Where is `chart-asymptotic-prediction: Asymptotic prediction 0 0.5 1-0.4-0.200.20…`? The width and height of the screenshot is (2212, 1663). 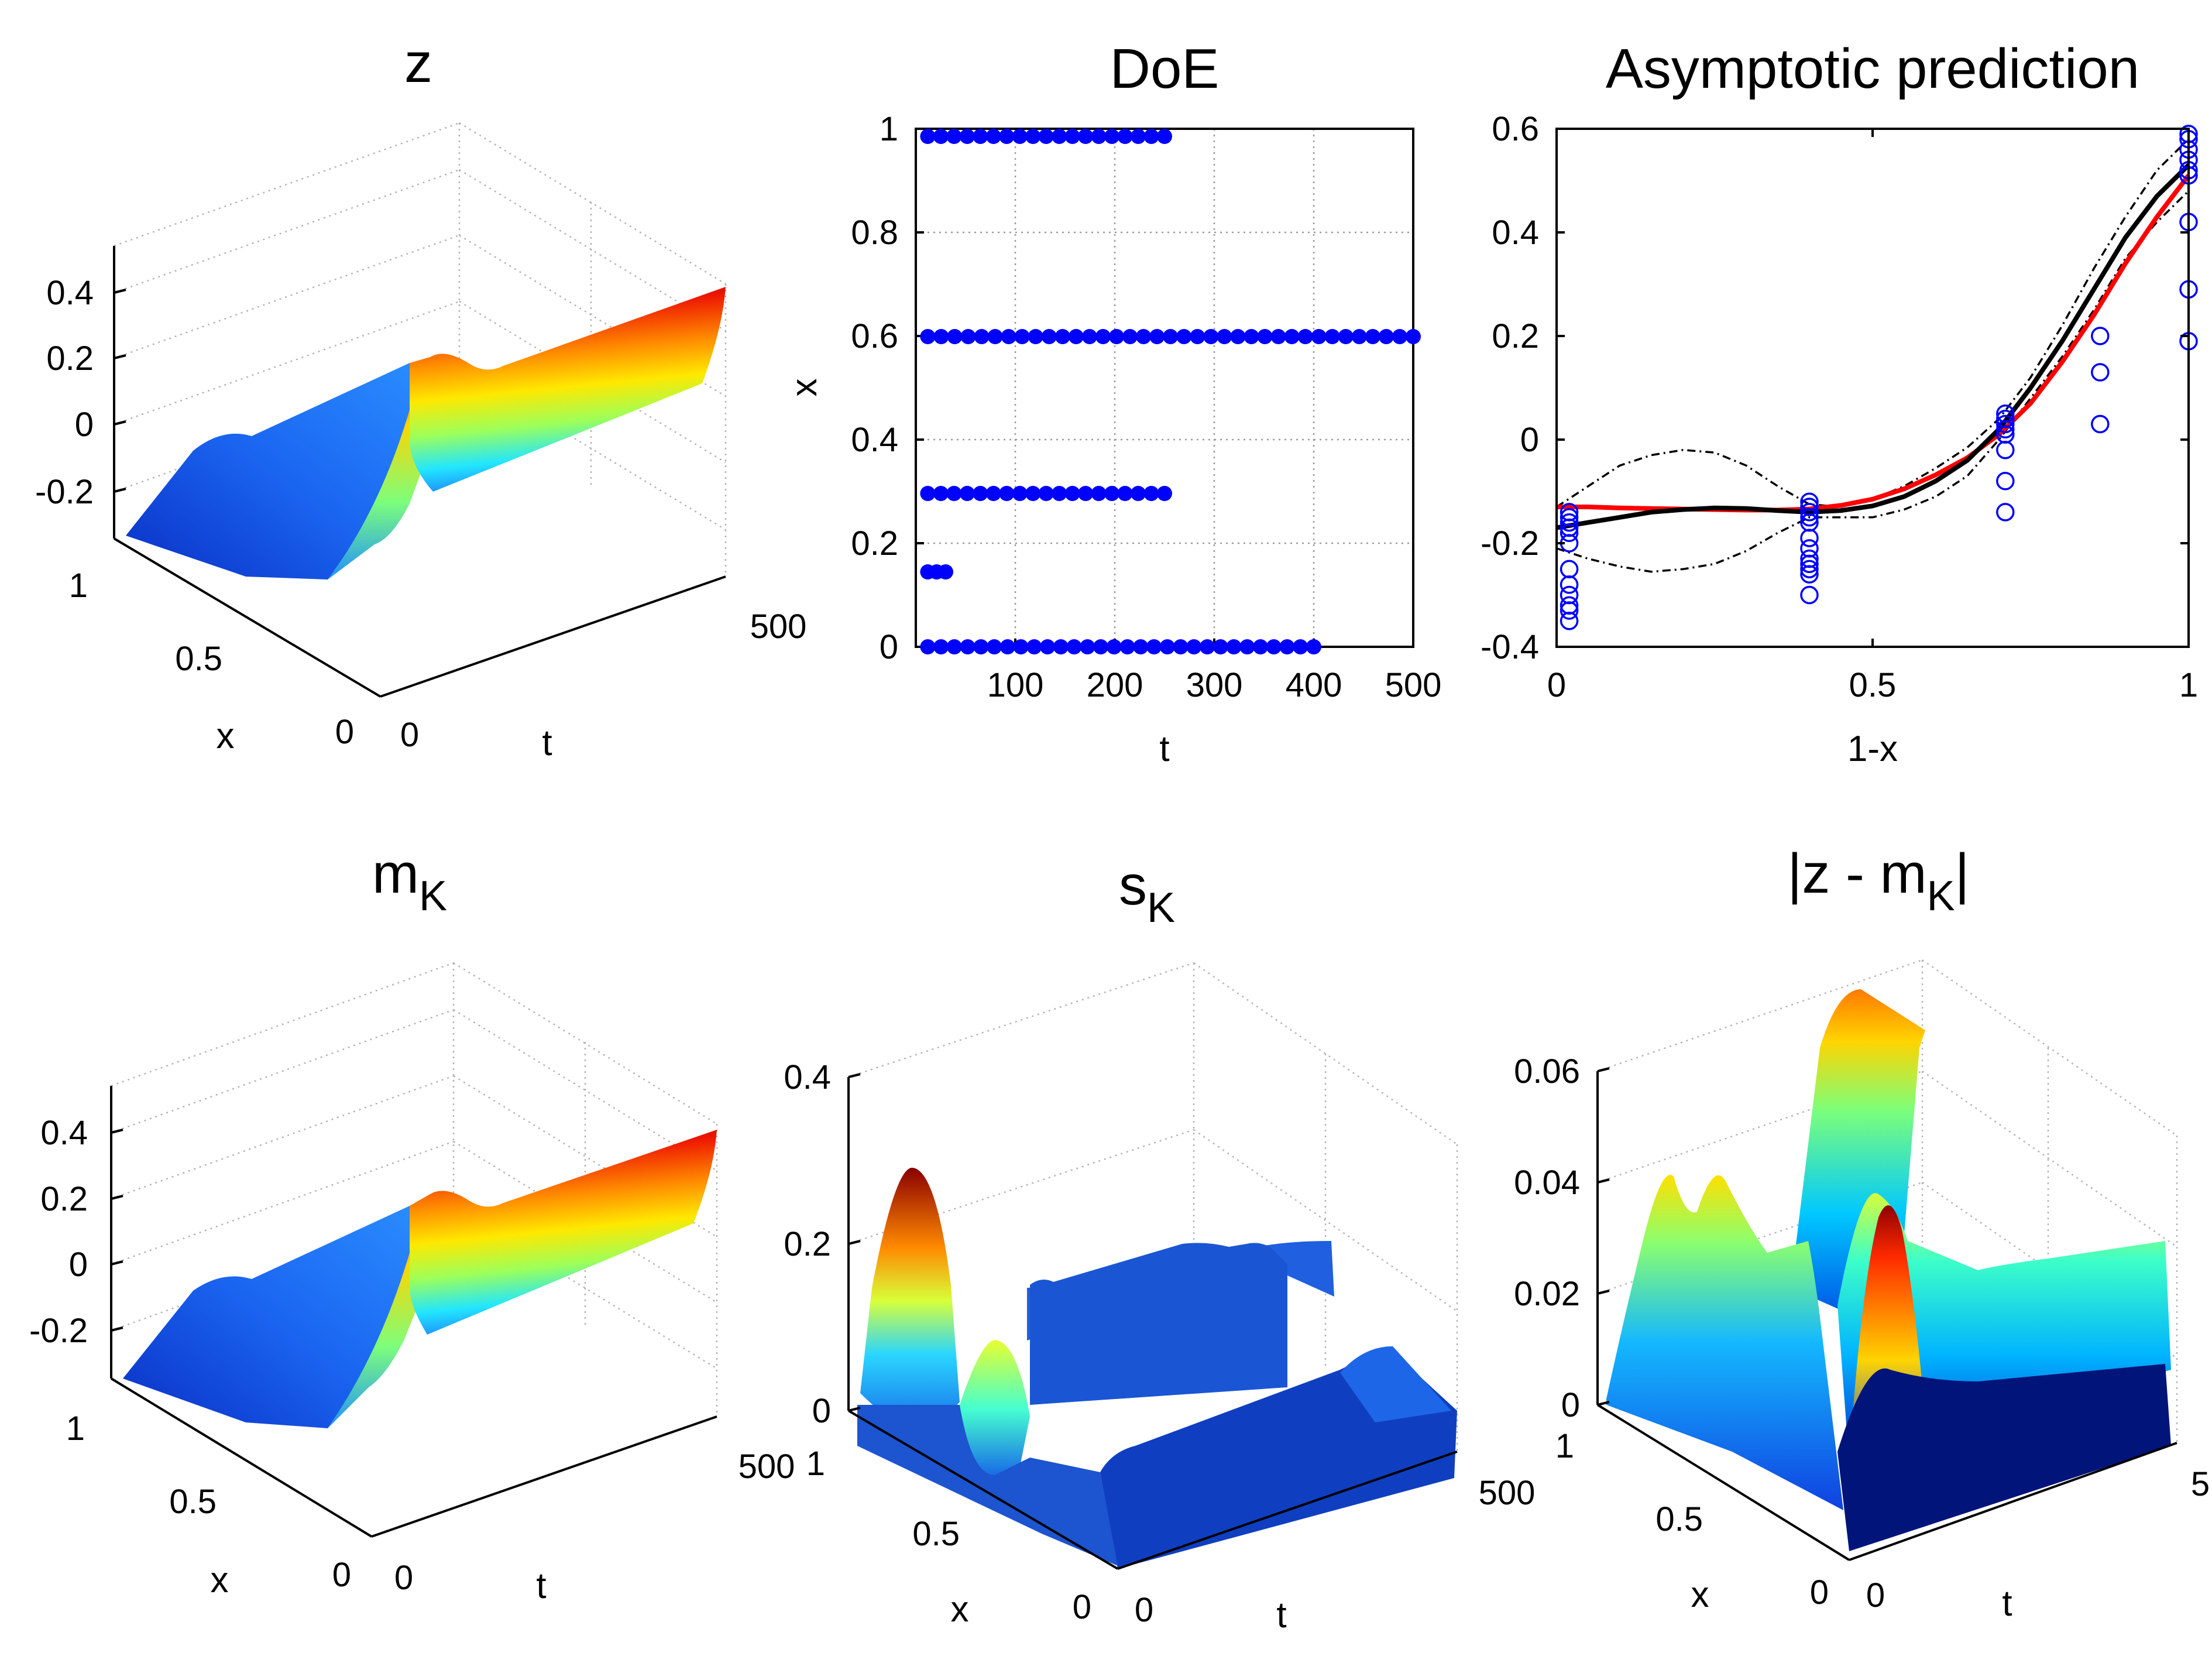 chart-asymptotic-prediction: Asymptotic prediction 0 0.5 1-0.4-0.200.20… is located at coordinates (1839, 403).